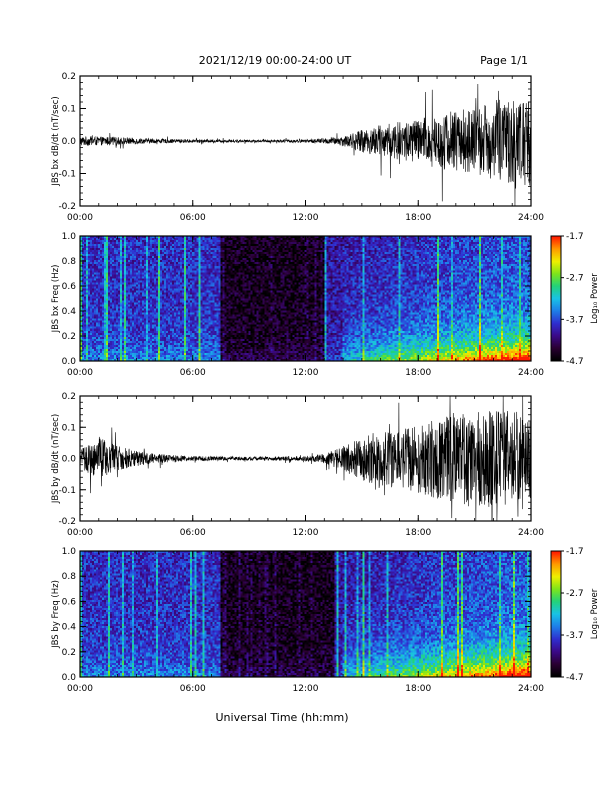 The image size is (612, 792). I want to click on figure-title: 2021/12/19 00:00-24:00 UT, so click(275, 60).